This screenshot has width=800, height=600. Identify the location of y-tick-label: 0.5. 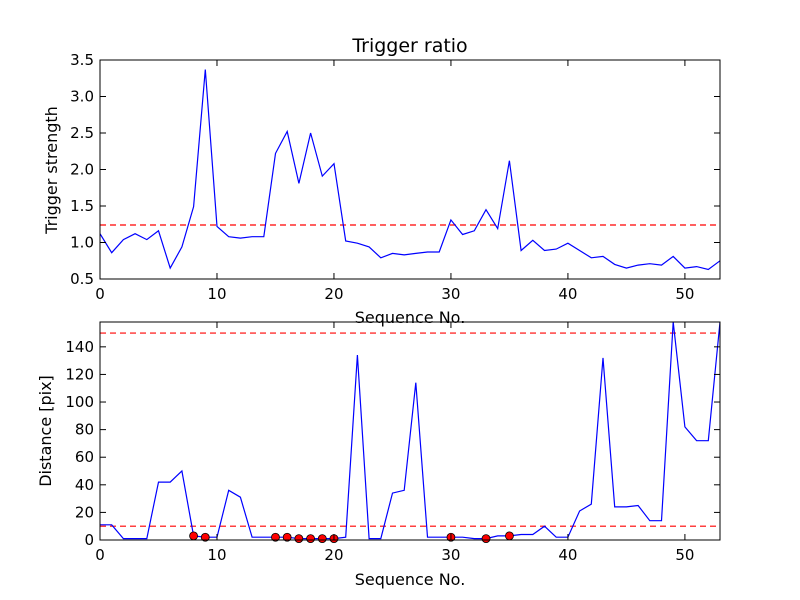
(82, 279).